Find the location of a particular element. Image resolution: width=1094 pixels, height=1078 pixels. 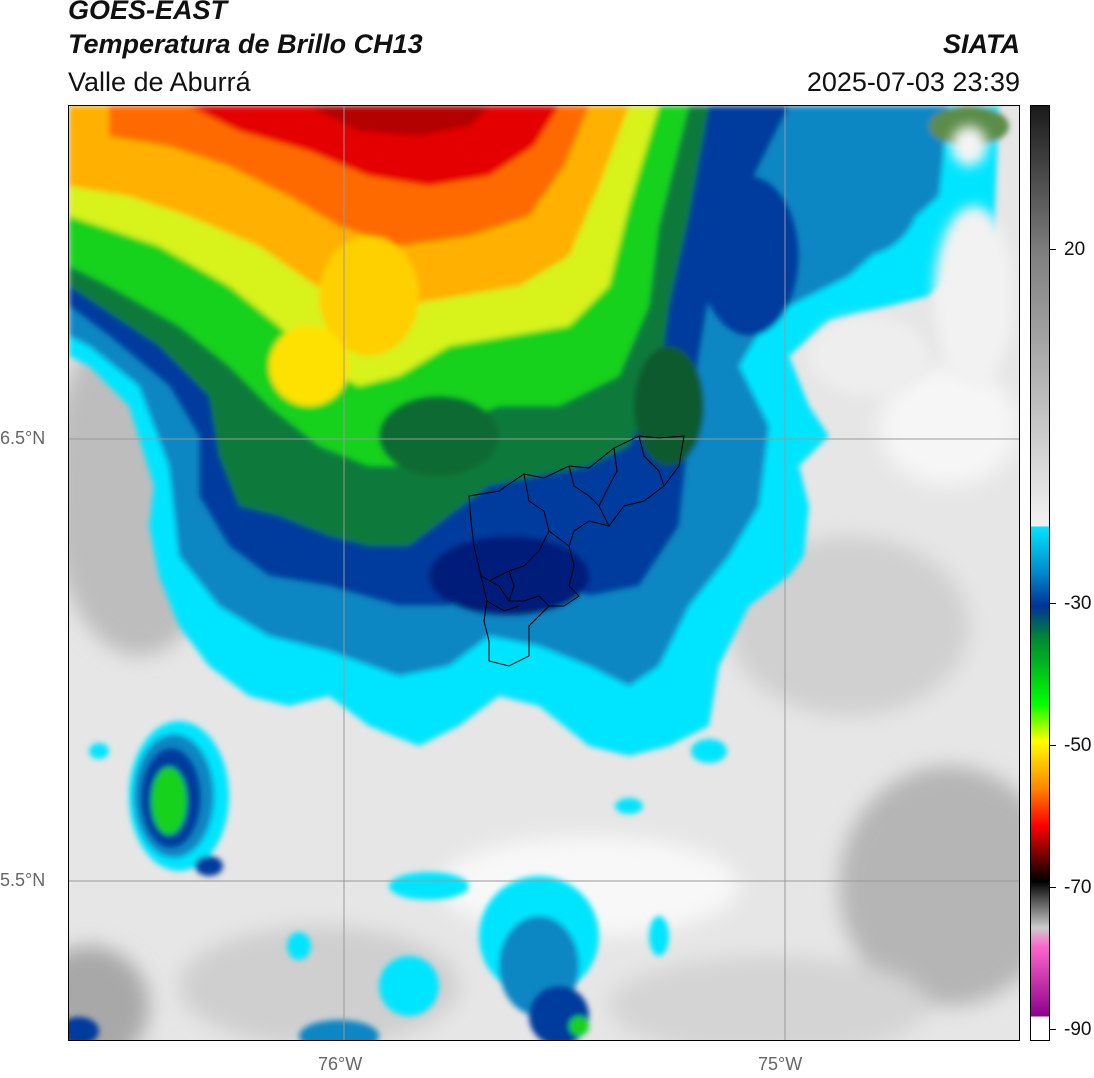

temperature-colorbar is located at coordinates (1040, 573).